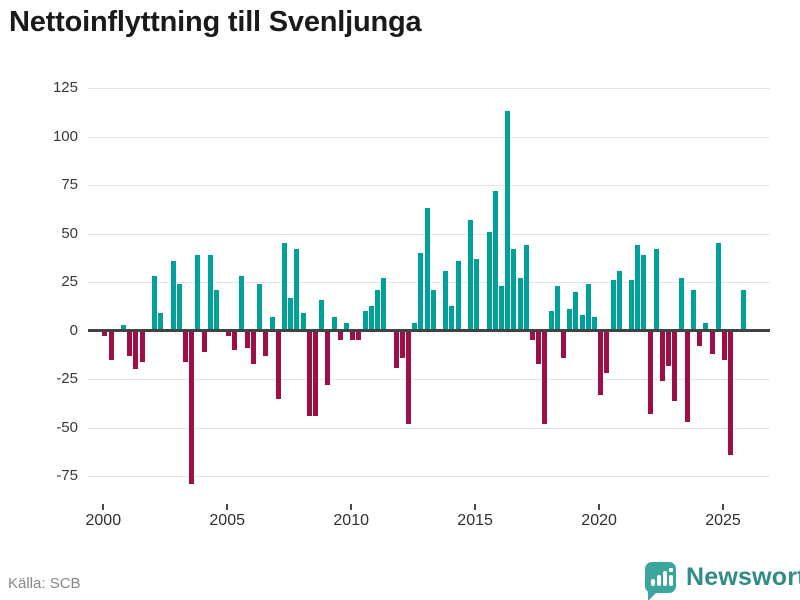  What do you see at coordinates (653, 582) in the screenshot?
I see `logo-bar-small` at bounding box center [653, 582].